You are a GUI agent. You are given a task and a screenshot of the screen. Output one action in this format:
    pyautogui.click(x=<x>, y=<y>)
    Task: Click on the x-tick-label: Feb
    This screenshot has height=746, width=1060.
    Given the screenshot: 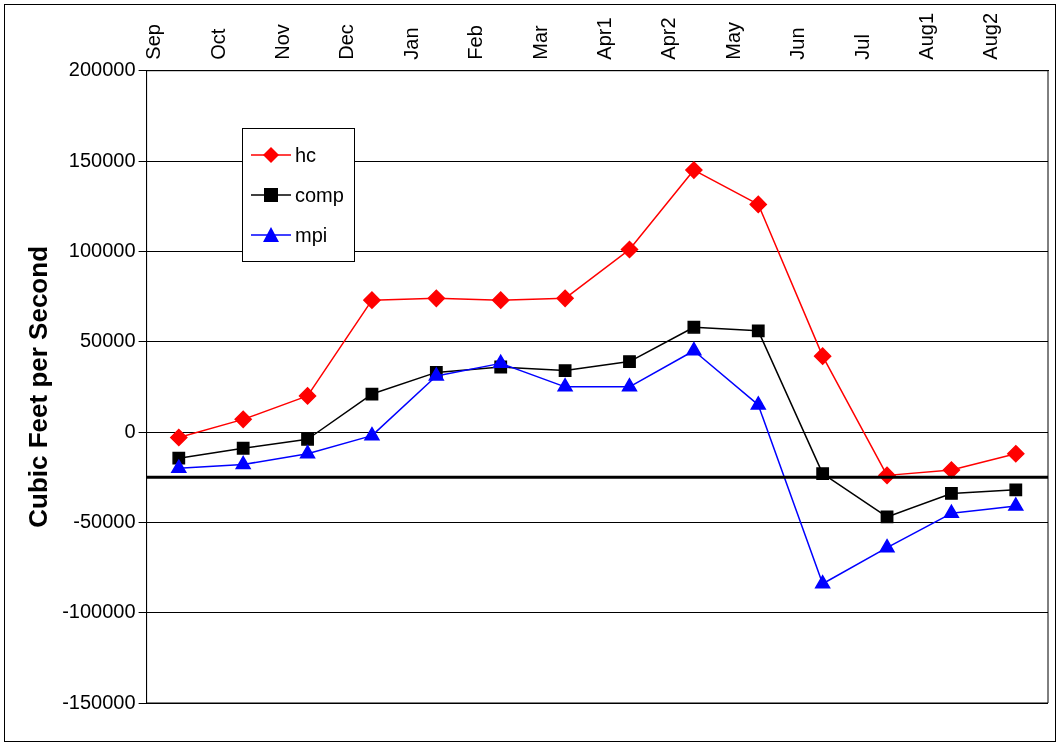 What is the action you would take?
    pyautogui.click(x=475, y=42)
    